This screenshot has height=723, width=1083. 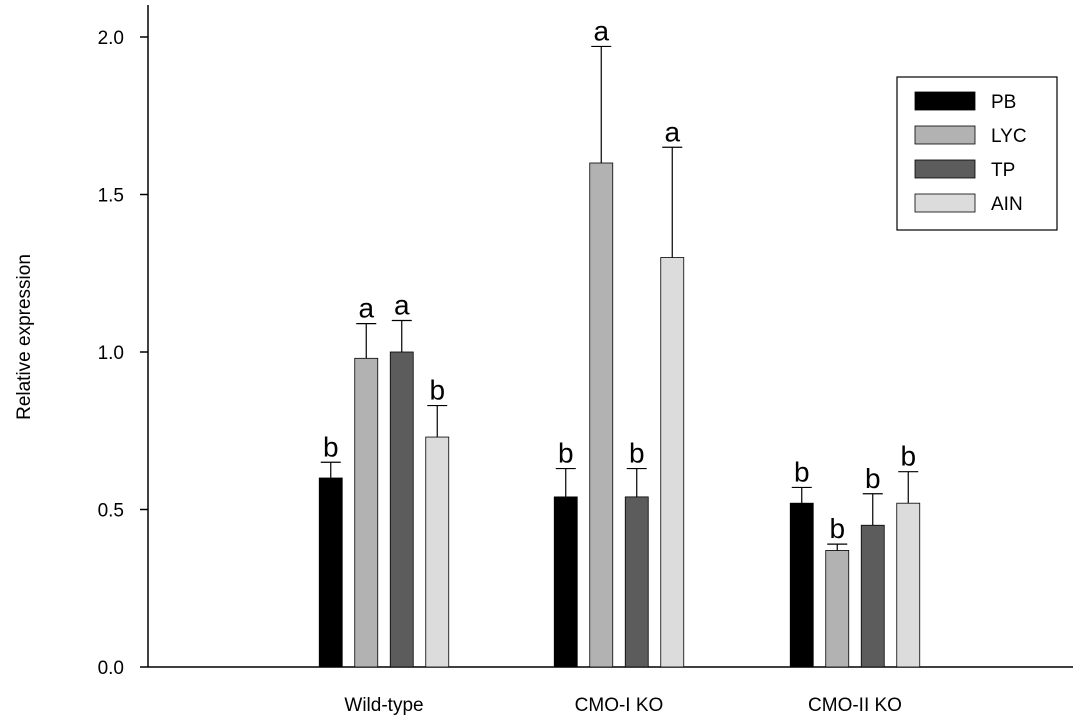 I want to click on legend-items: PB LYC TP AIN, so click(x=970, y=153).